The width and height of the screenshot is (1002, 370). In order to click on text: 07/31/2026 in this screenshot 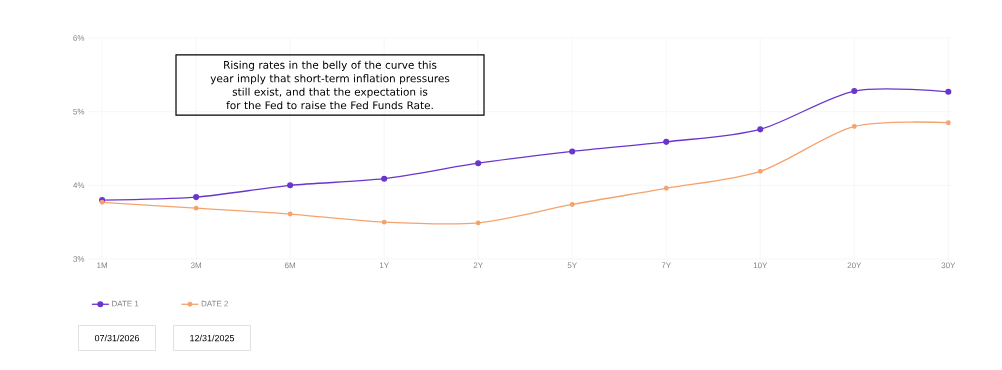, I will do `click(117, 338)`.